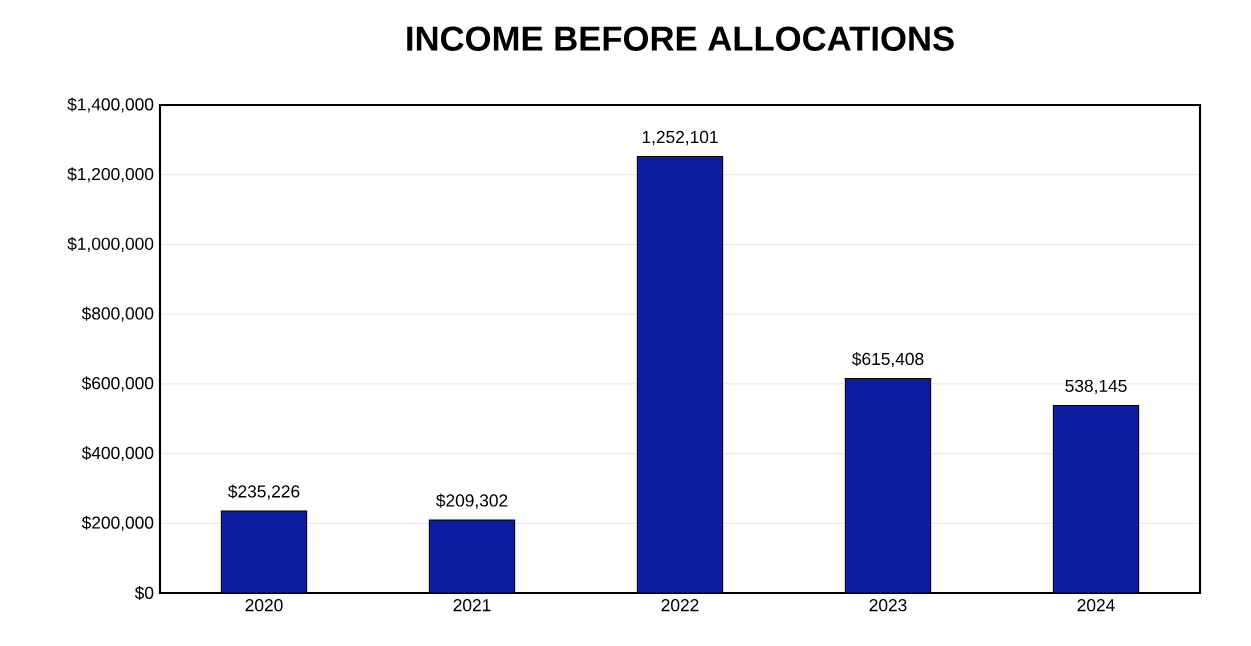 Image resolution: width=1251 pixels, height=646 pixels. Describe the element at coordinates (888, 360) in the screenshot. I see `data-label: $615,408` at that location.